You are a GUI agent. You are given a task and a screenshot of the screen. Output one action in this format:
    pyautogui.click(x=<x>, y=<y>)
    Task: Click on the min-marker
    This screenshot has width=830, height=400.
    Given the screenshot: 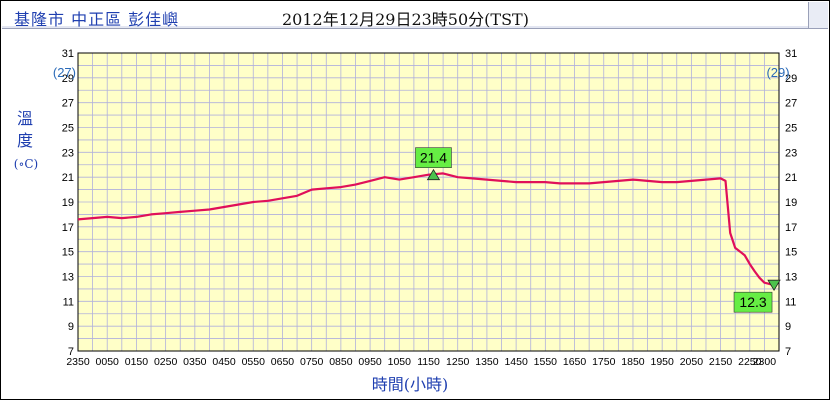 What is the action you would take?
    pyautogui.click(x=774, y=285)
    